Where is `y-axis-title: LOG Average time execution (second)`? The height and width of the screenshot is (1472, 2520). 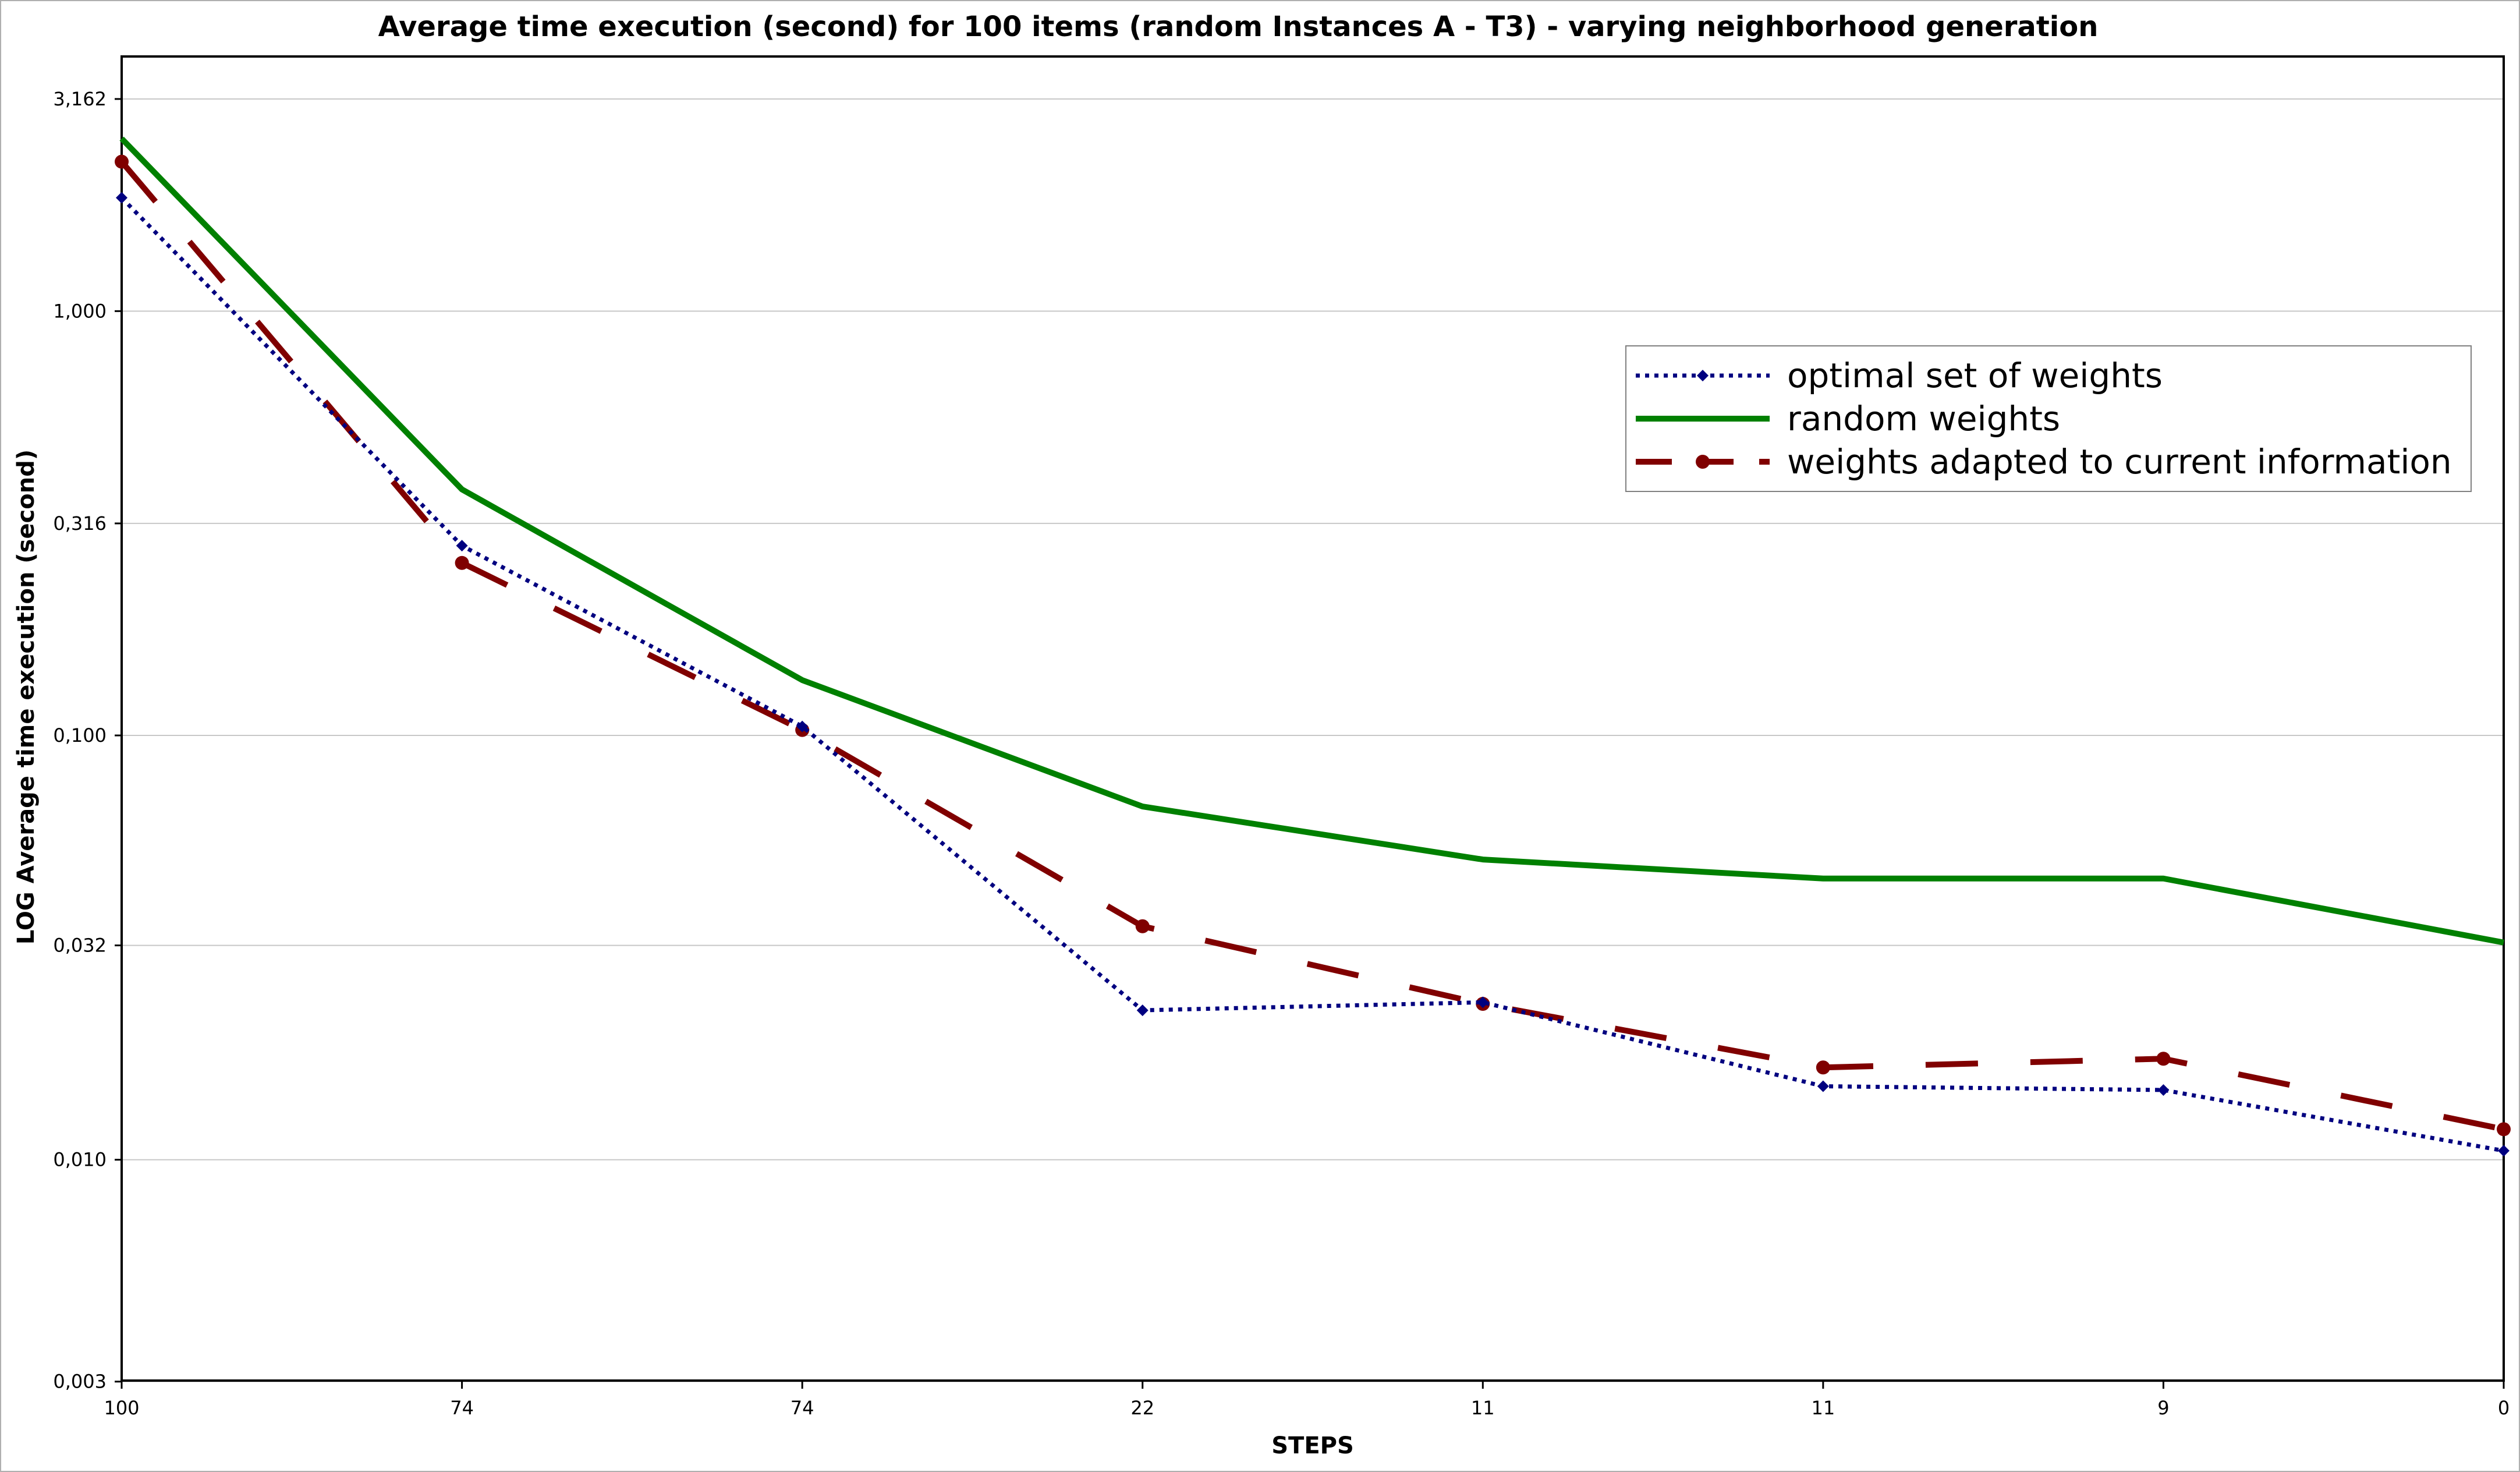 y-axis-title: LOG Average time execution (second) is located at coordinates (26, 697).